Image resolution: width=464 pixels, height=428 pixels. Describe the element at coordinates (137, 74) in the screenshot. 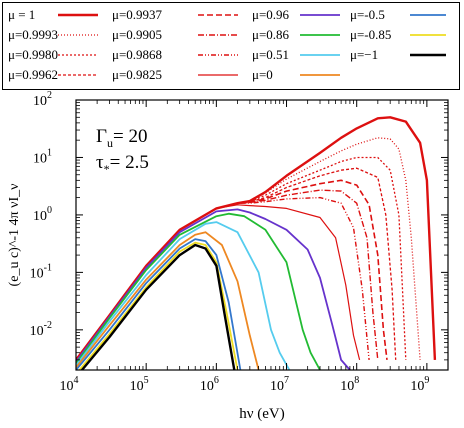

I see `legend-label: μ=0.9825` at that location.